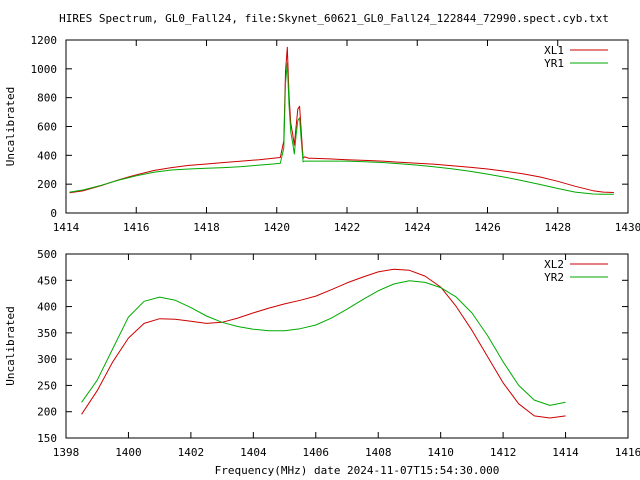 The height and width of the screenshot is (480, 640). What do you see at coordinates (44, 40) in the screenshot?
I see `y-tick-label: 1200` at bounding box center [44, 40].